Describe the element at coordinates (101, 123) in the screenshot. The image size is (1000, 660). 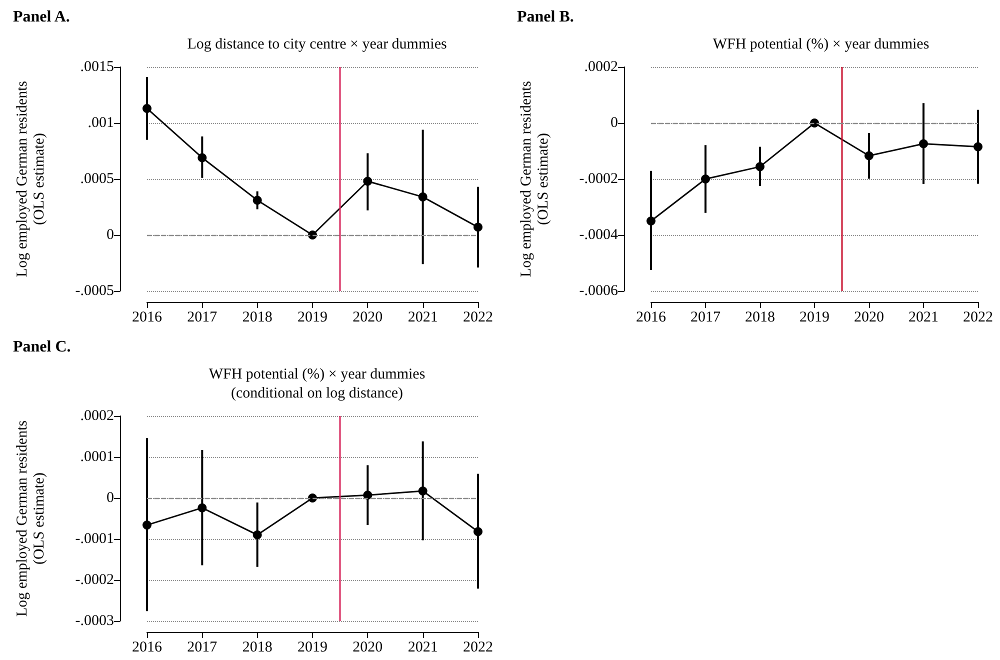
I see `y-tick-label: .001` at that location.